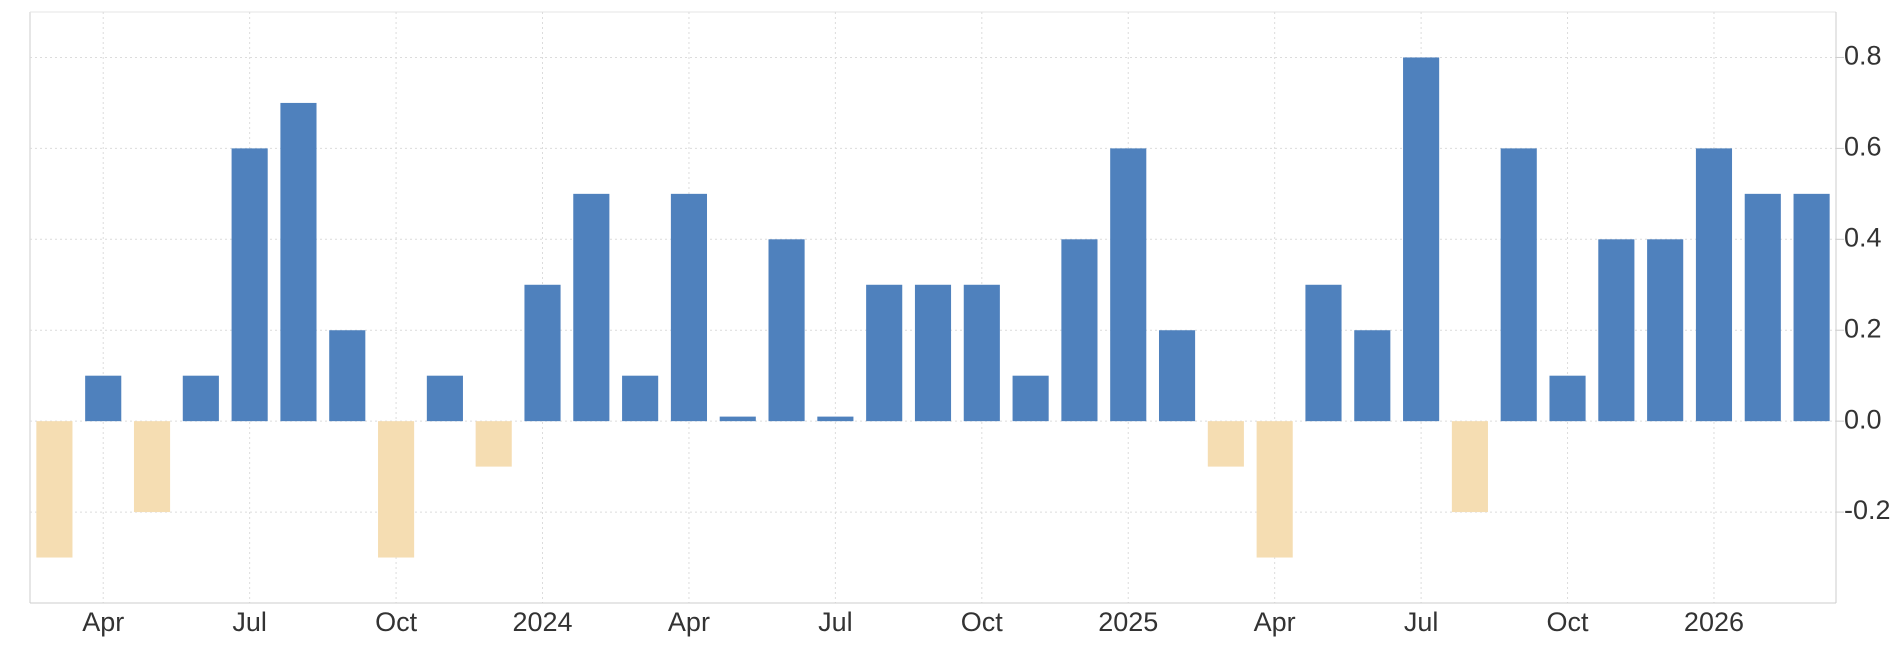 This screenshot has width=1904, height=654. Describe the element at coordinates (542, 622) in the screenshot. I see `x-tick-label: 2024` at that location.